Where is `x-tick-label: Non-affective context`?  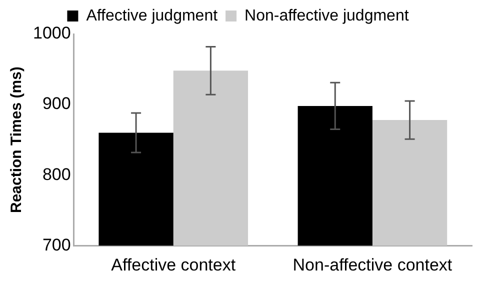 x-tick-label: Non-affective context is located at coordinates (372, 264).